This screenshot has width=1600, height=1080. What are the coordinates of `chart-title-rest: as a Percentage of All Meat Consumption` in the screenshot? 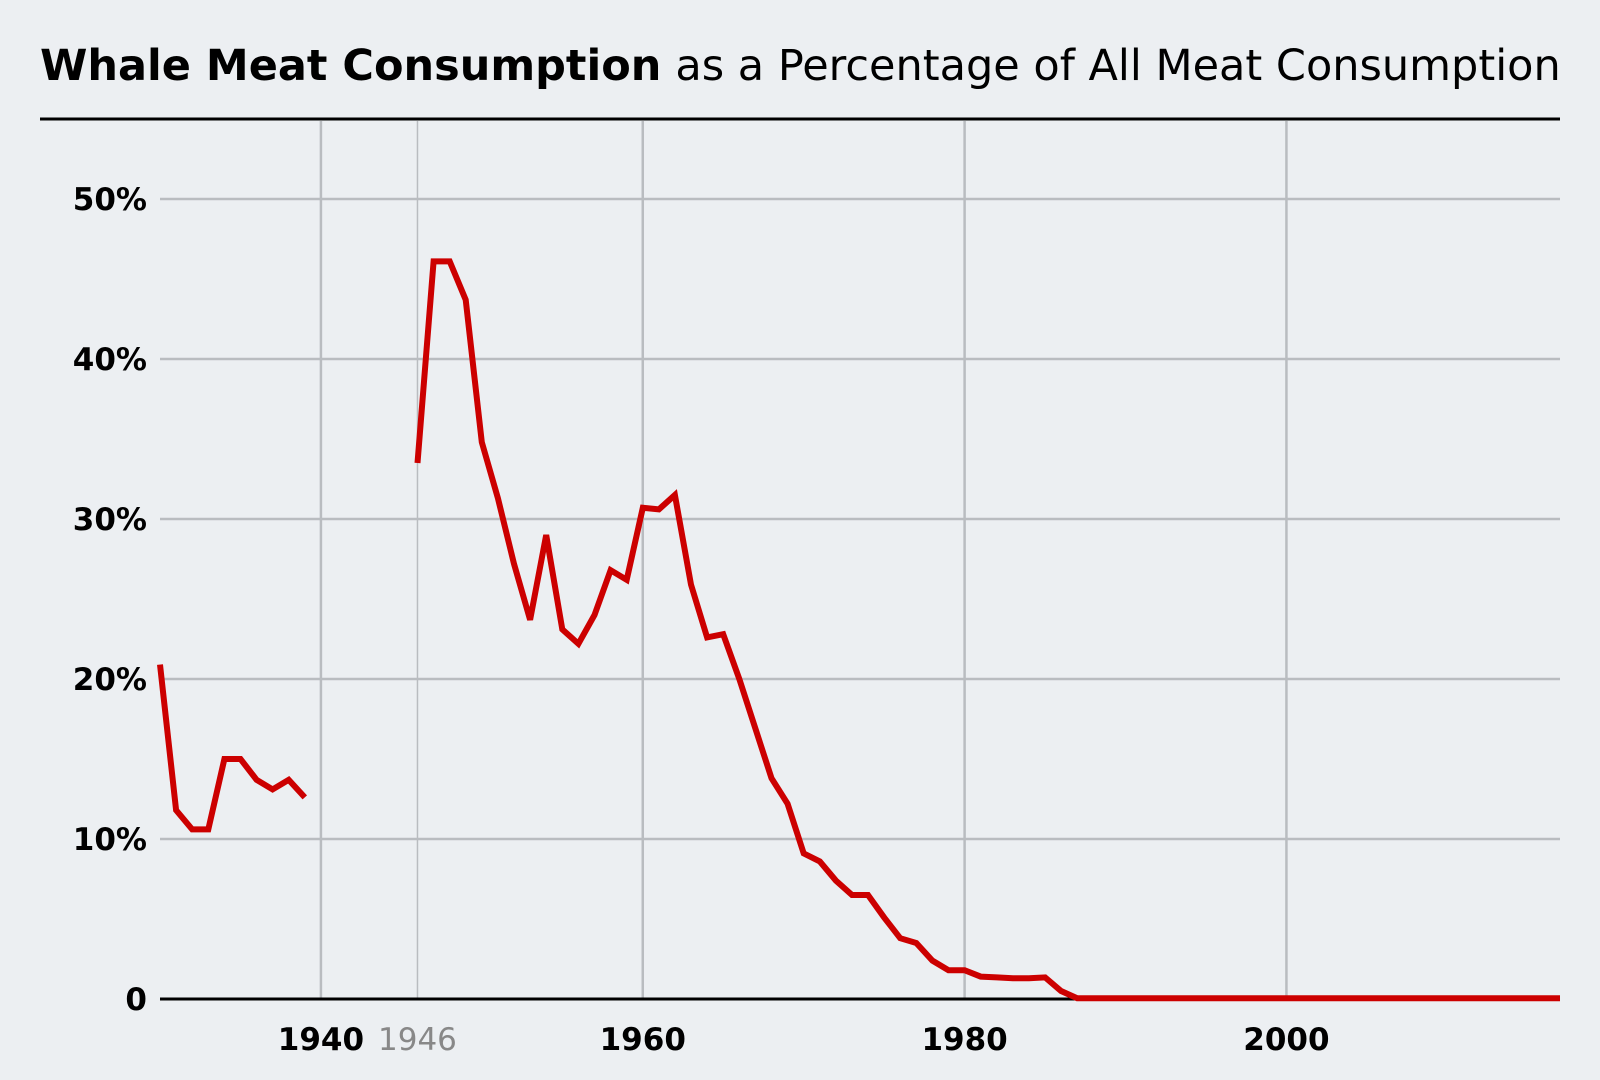 It's located at (1117, 66).